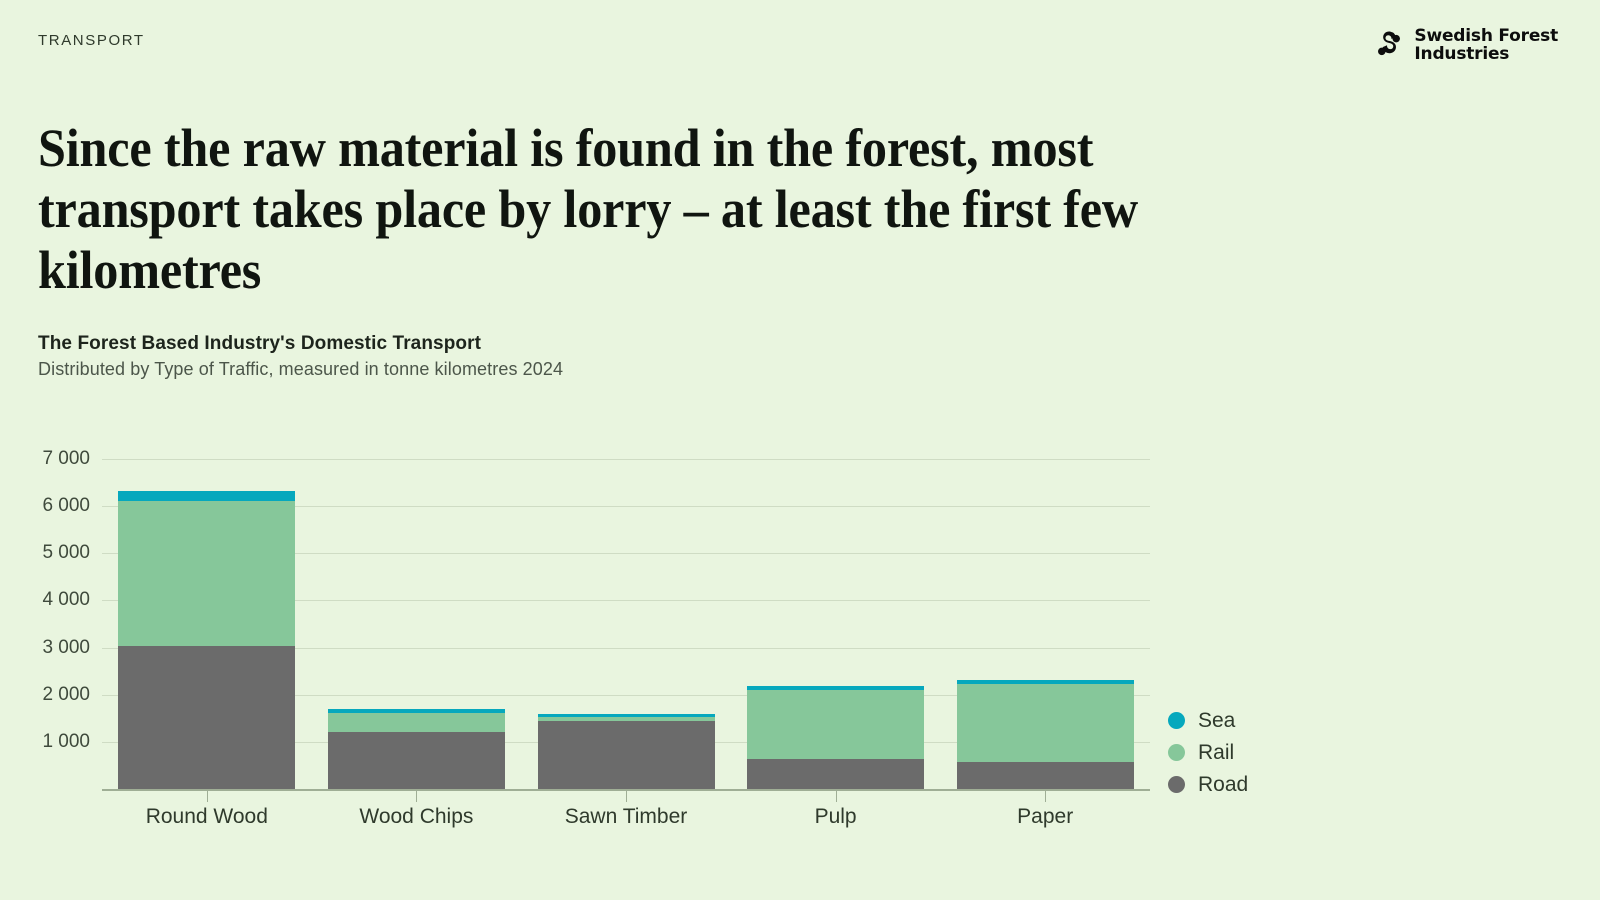 The width and height of the screenshot is (1600, 900). Describe the element at coordinates (91, 40) in the screenshot. I see `eyebrow-label: TRANSPORT` at that location.